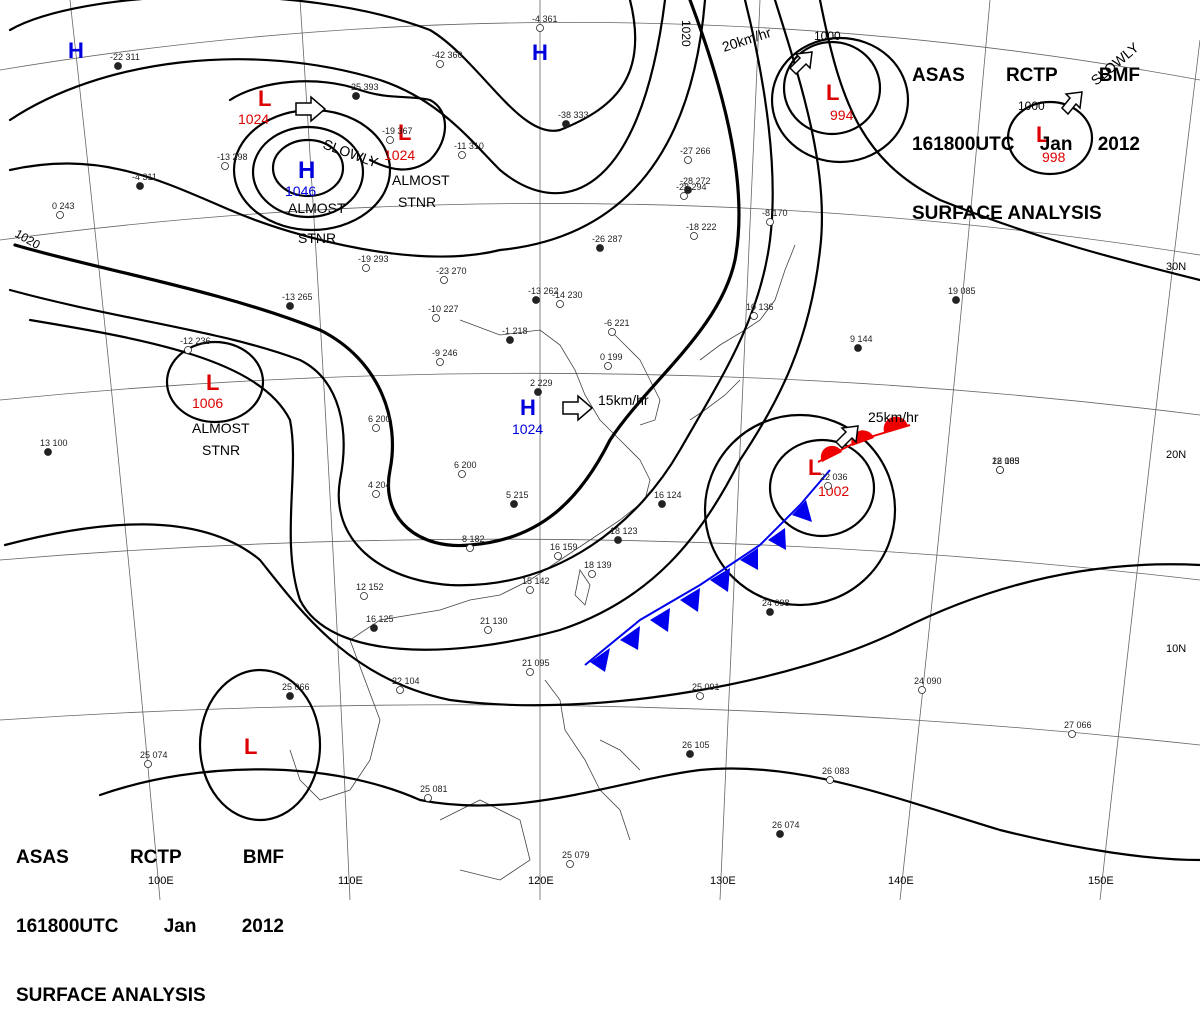 This screenshot has height=1030, width=1200. Describe the element at coordinates (576, 855) in the screenshot. I see `station-label: 25 079` at that location.